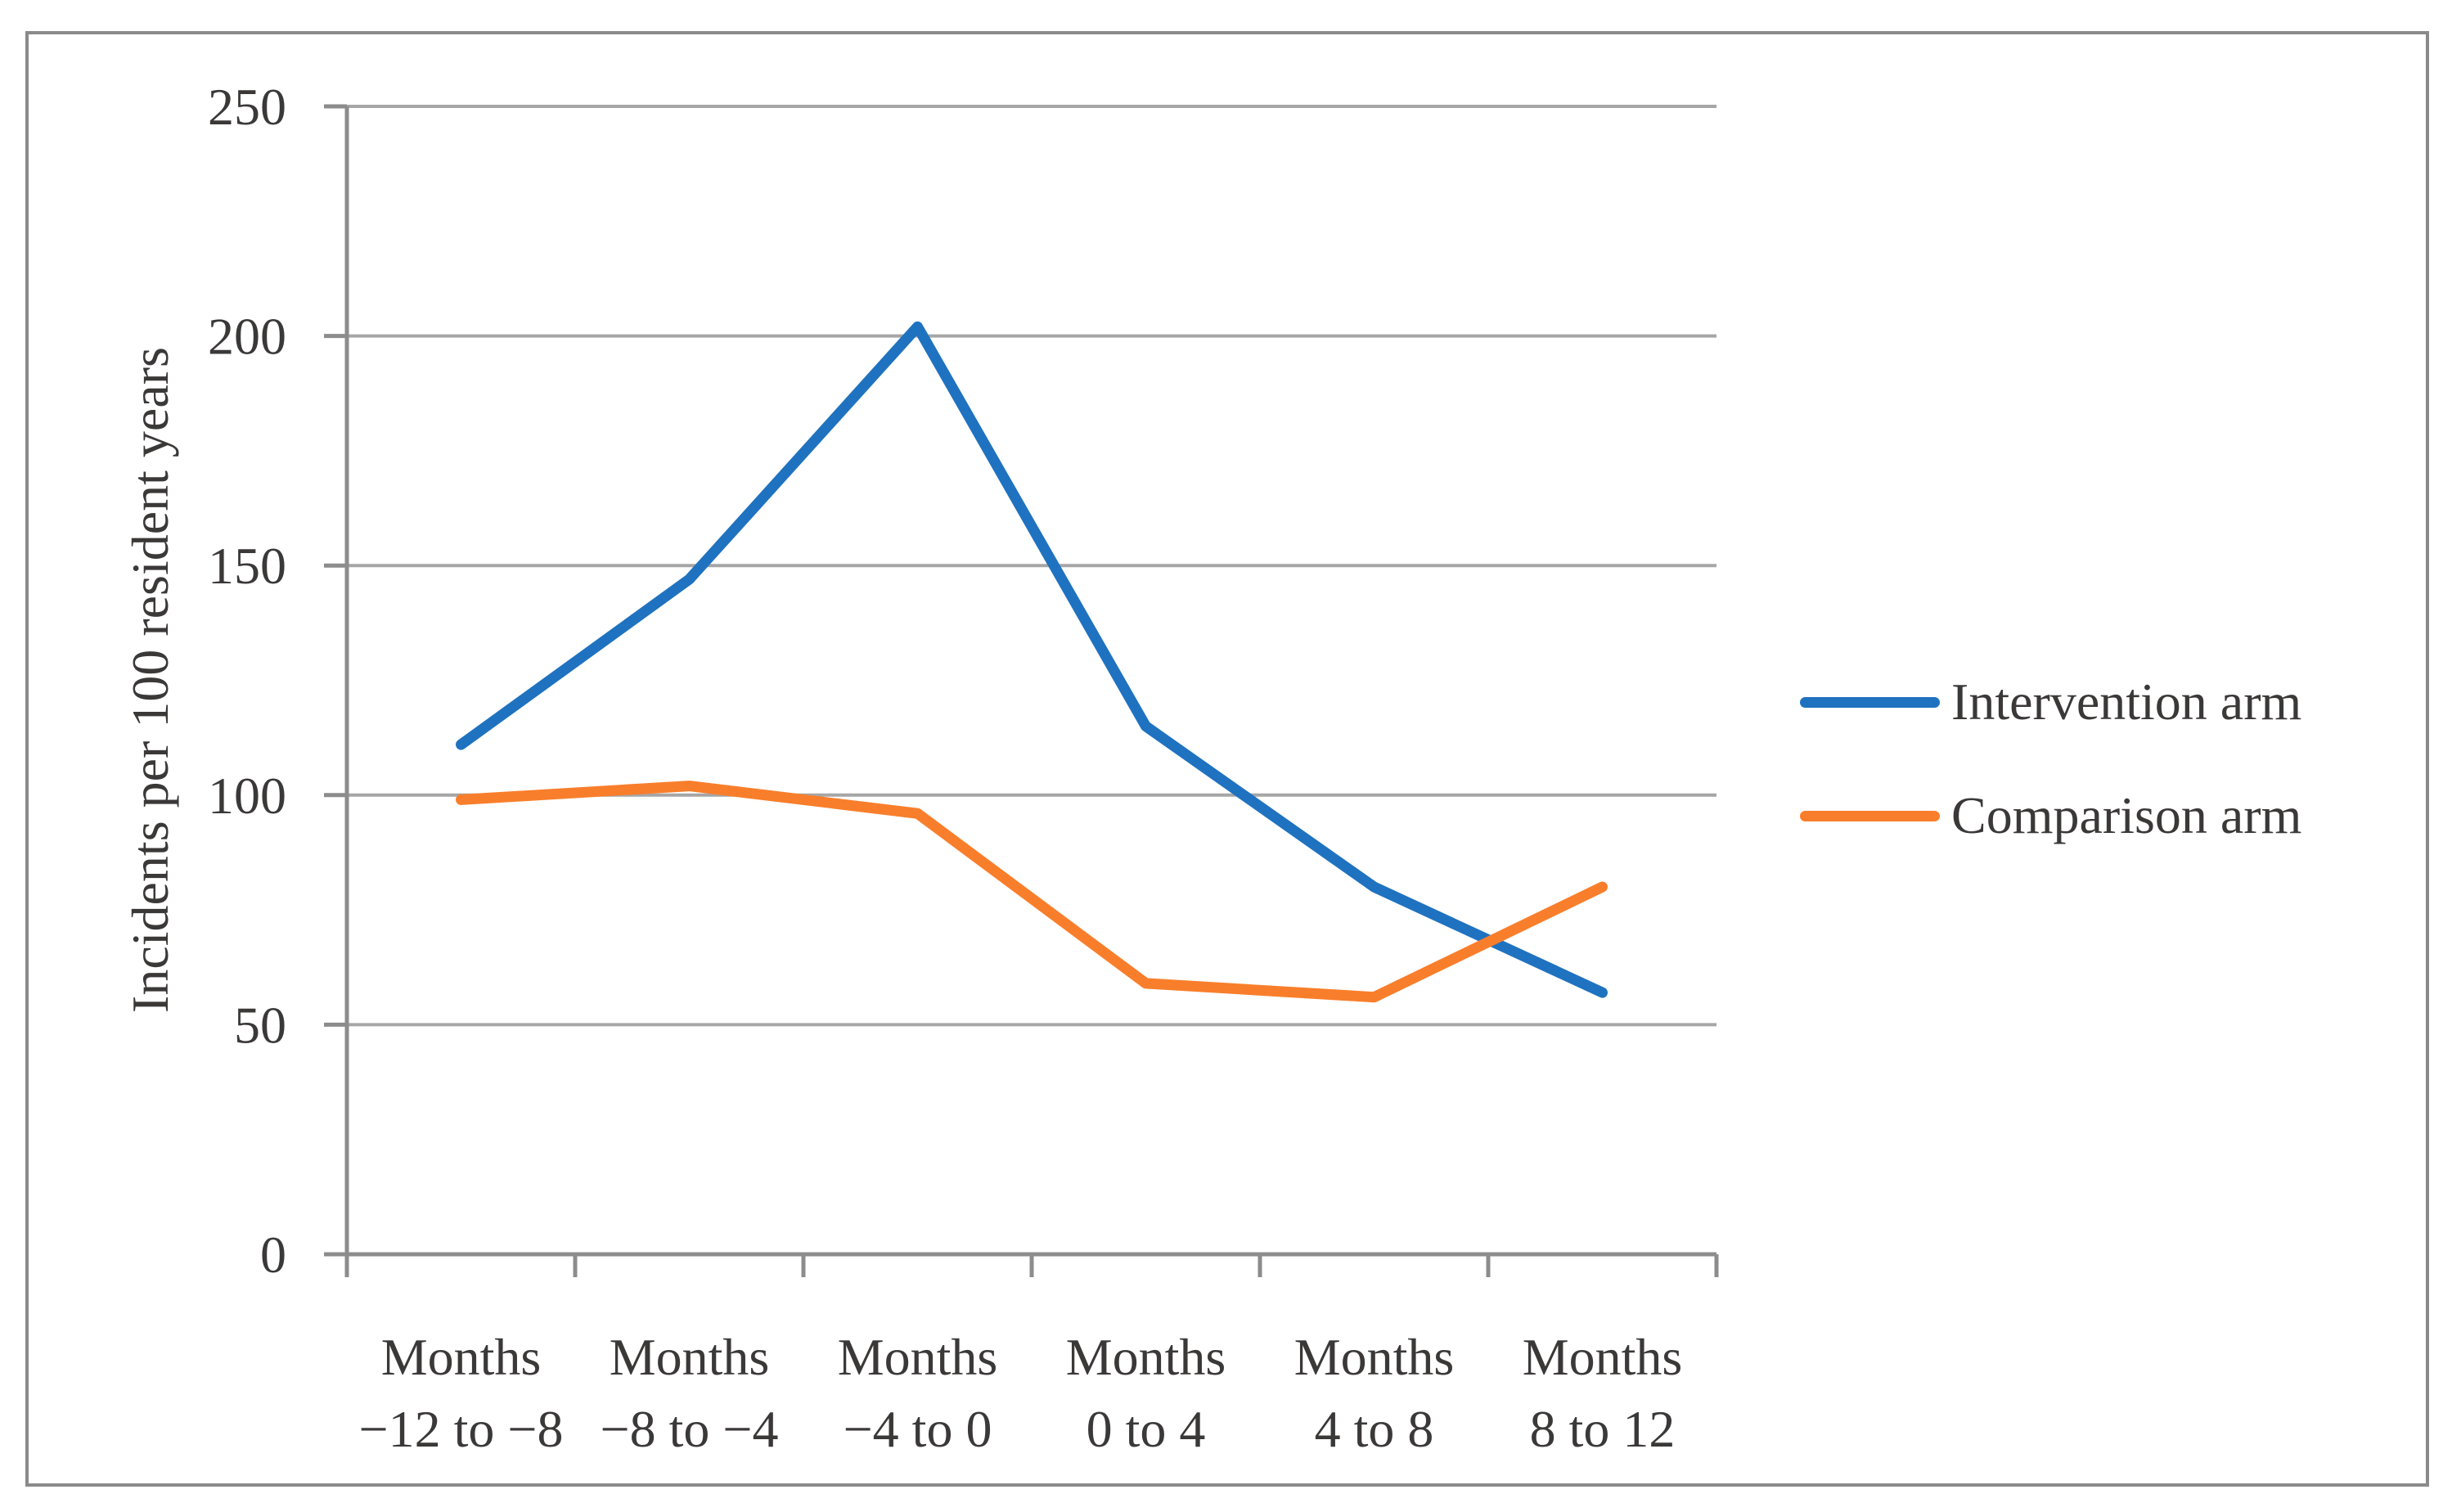  I want to click on legend-item-intervention: Intervention arm, so click(2050, 702).